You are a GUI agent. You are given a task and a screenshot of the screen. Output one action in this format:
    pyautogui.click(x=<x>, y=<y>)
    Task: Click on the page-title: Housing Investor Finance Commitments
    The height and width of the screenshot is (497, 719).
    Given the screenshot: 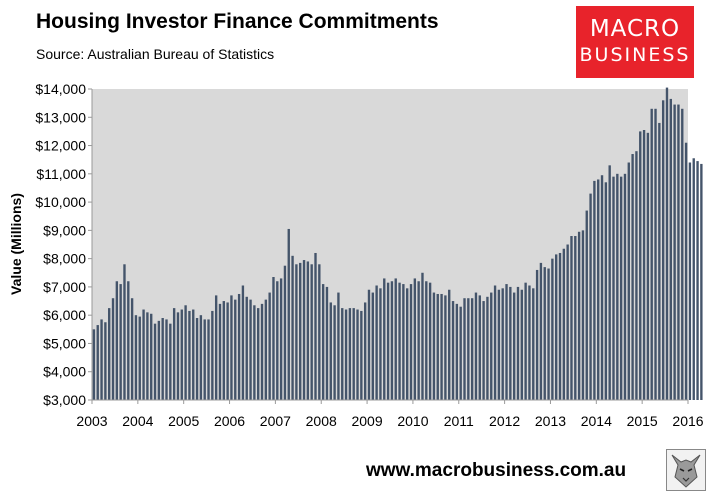 What is the action you would take?
    pyautogui.click(x=237, y=21)
    